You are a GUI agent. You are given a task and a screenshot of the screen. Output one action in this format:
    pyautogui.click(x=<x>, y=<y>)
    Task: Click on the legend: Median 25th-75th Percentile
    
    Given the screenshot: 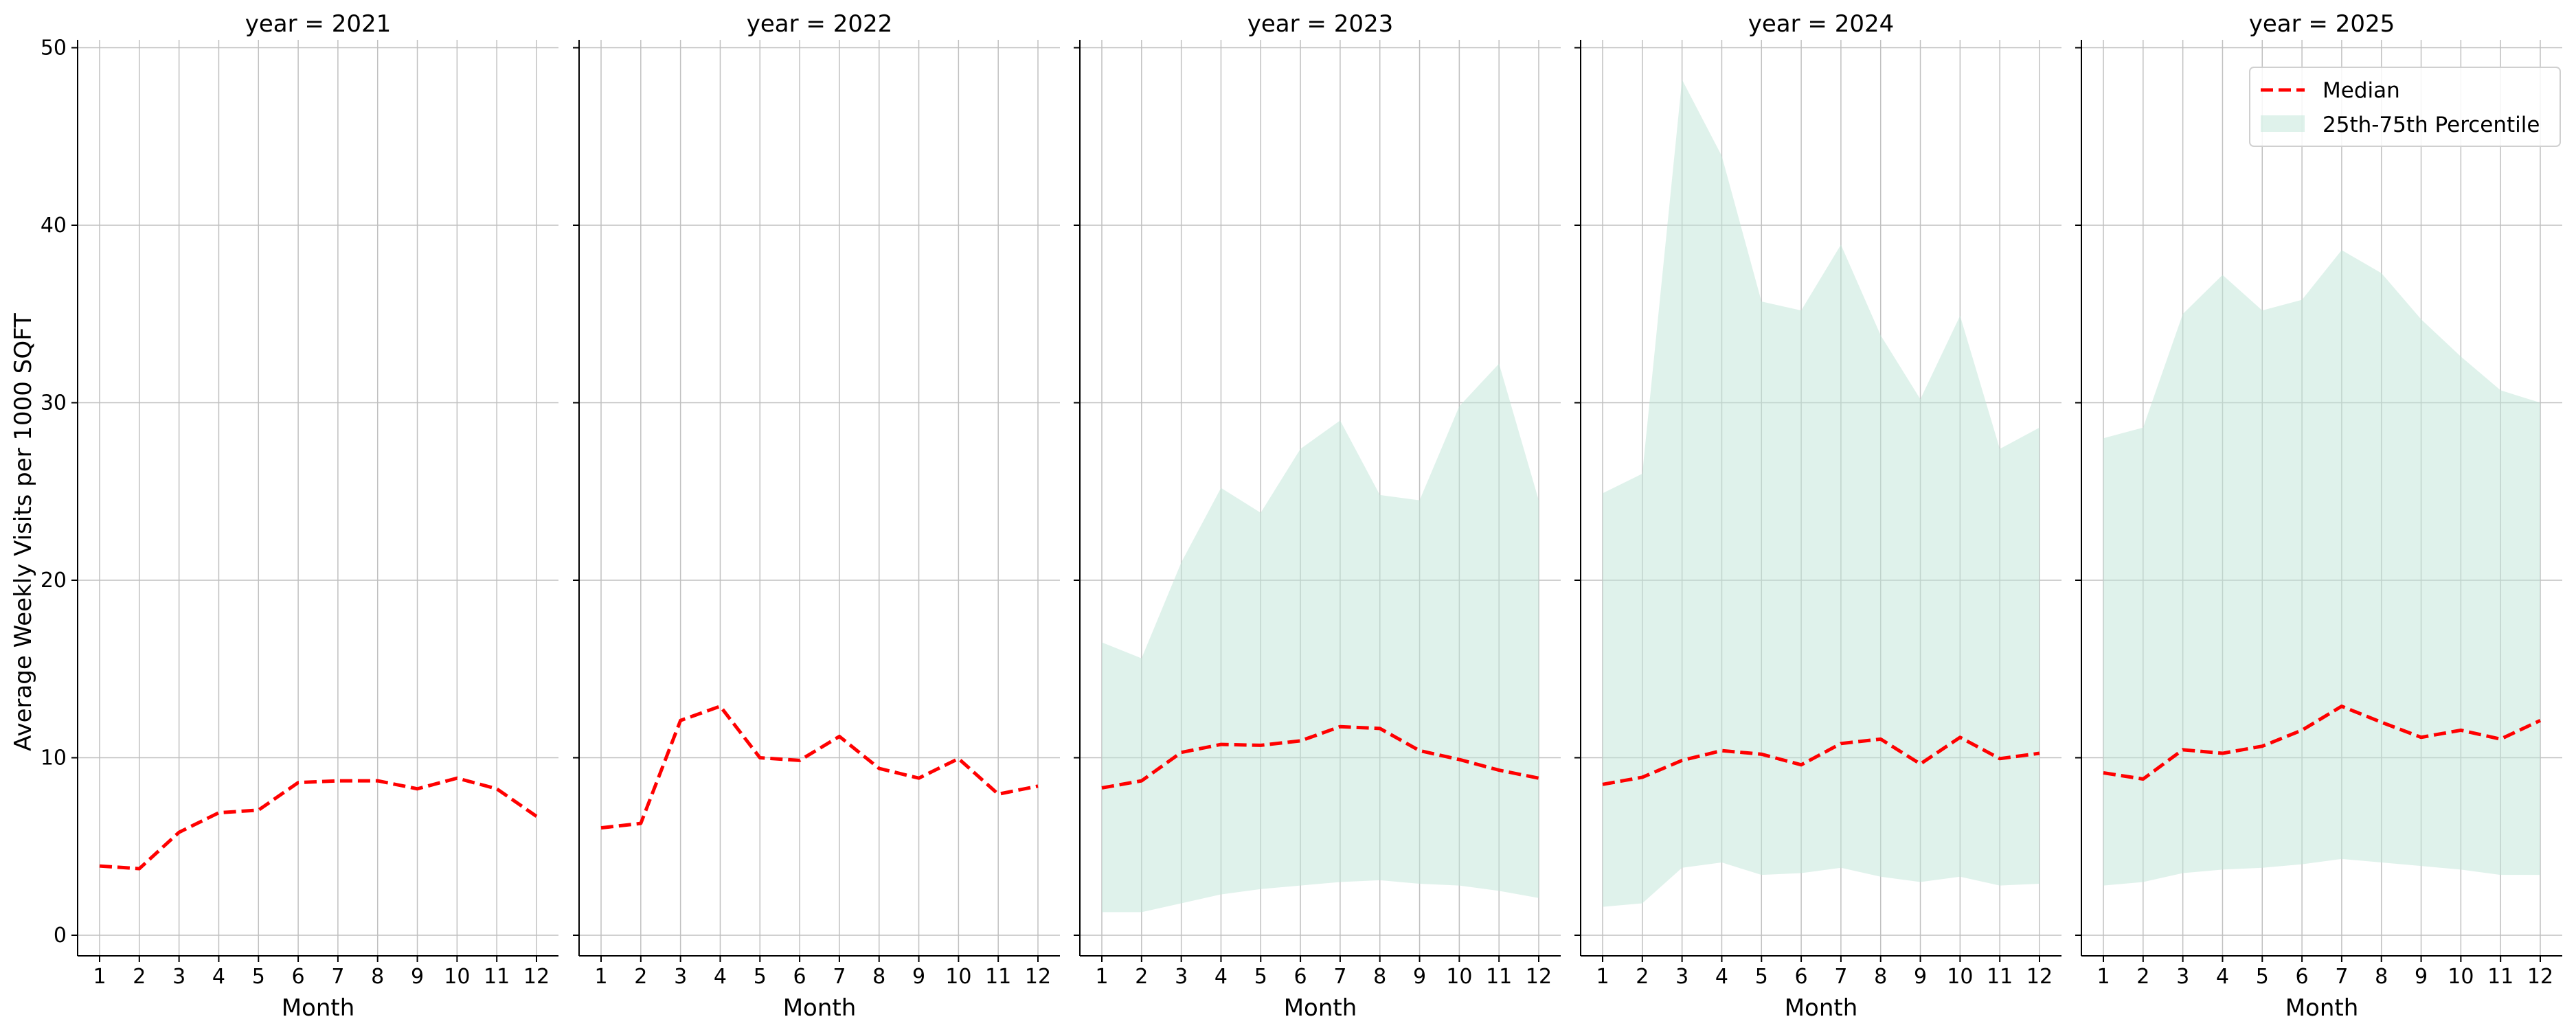 What is the action you would take?
    pyautogui.click(x=2405, y=107)
    